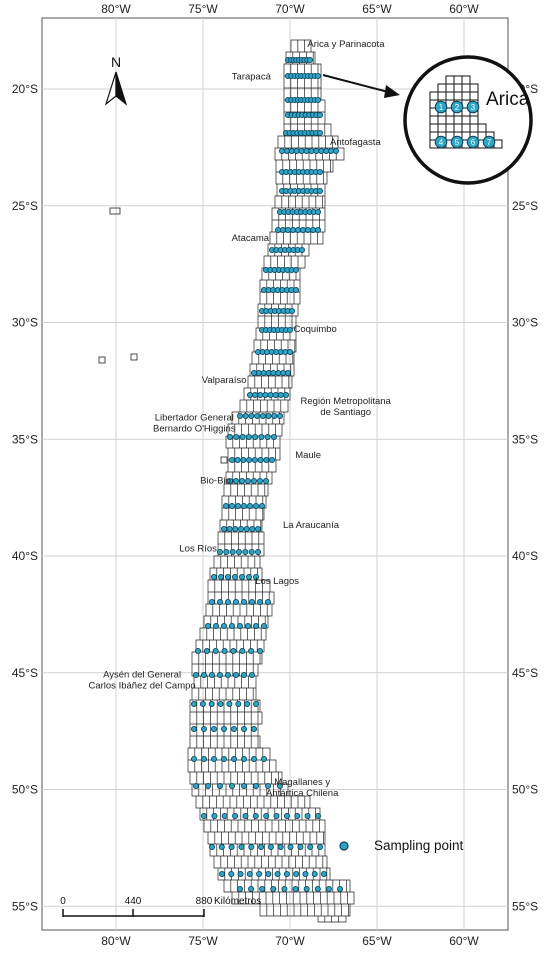 Image resolution: width=550 pixels, height=956 pixels. Describe the element at coordinates (302, 793) in the screenshot. I see `region-label-magallanes: Antártica Chilena` at that location.